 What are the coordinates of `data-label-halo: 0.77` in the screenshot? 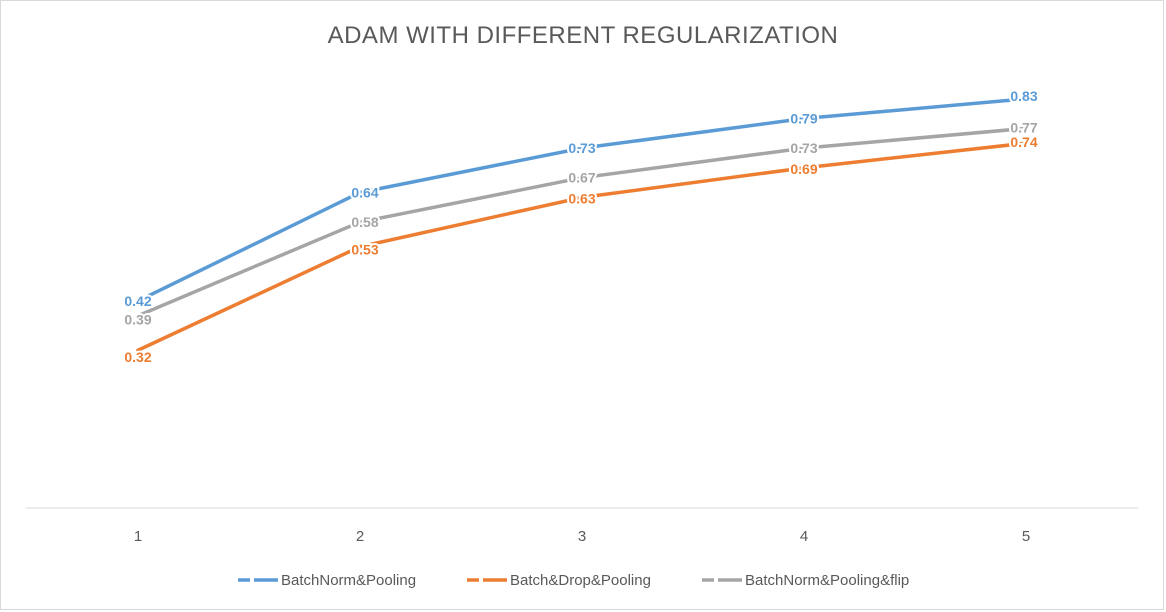 It's located at (1023, 127).